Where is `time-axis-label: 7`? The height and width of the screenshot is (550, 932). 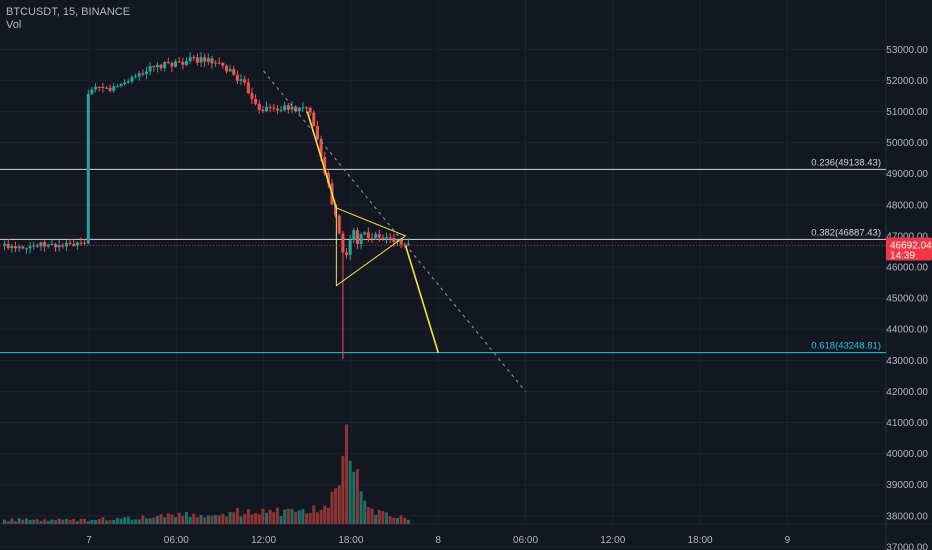
time-axis-label: 7 is located at coordinates (89, 540).